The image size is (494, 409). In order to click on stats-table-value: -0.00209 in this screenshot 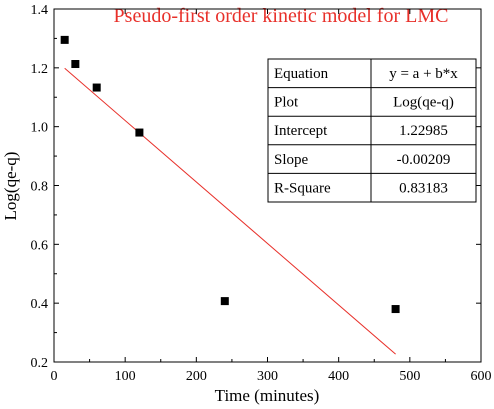, I will do `click(424, 160)`.